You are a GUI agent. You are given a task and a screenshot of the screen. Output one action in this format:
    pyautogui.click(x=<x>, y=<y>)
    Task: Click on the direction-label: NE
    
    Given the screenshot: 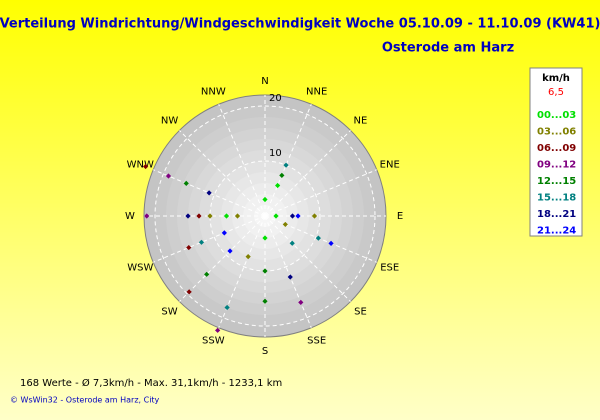 What is the action you would take?
    pyautogui.click(x=361, y=121)
    